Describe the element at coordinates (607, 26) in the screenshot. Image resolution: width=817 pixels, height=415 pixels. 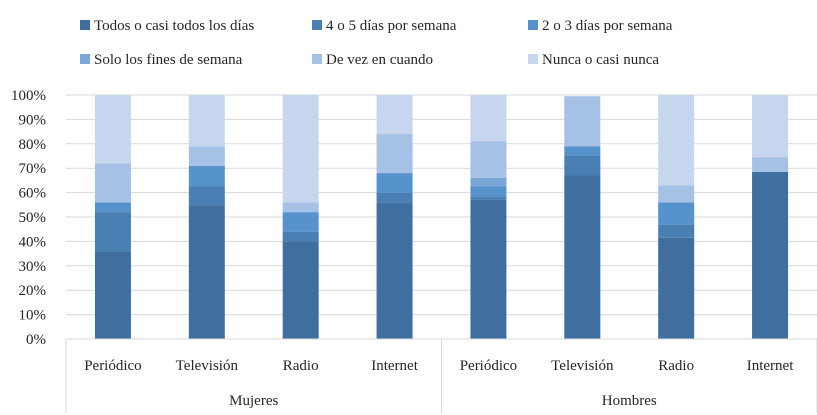
I see `legend-label: 2 o 3 días por semana` at that location.